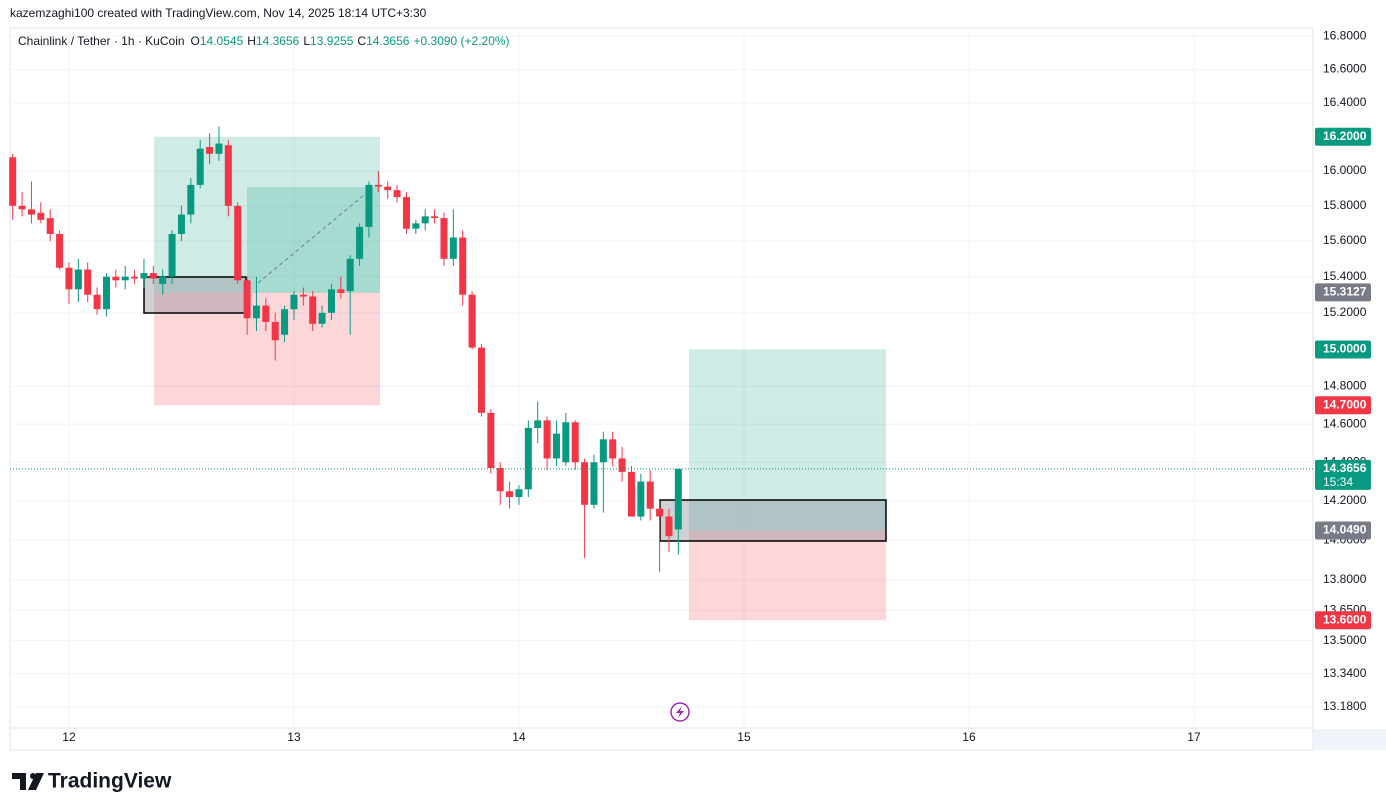  I want to click on price-label: 14.7000, so click(1345, 404).